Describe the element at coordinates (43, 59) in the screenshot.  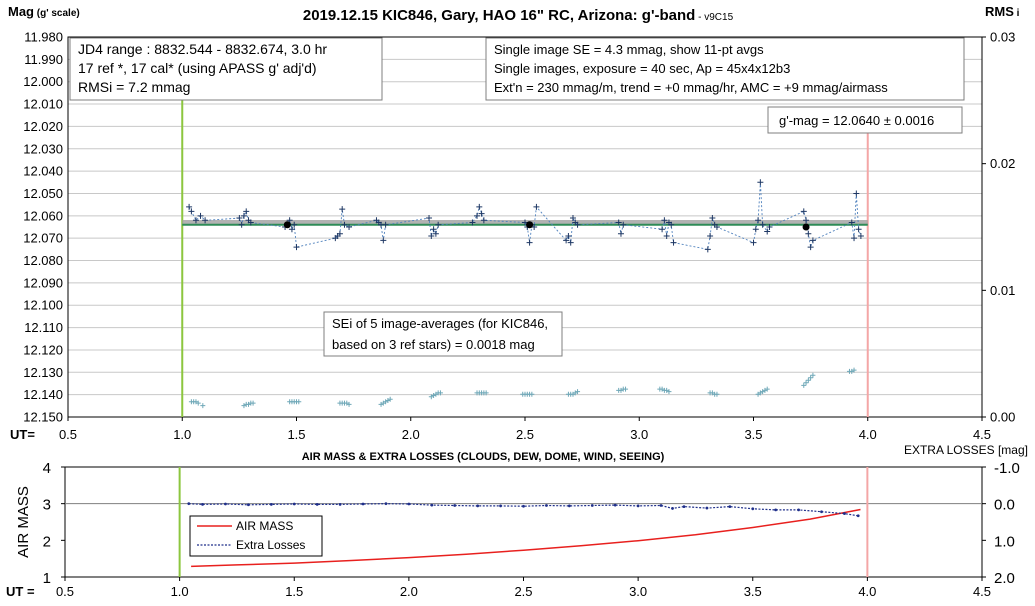
I see `y-tick-label: 11.990` at that location.